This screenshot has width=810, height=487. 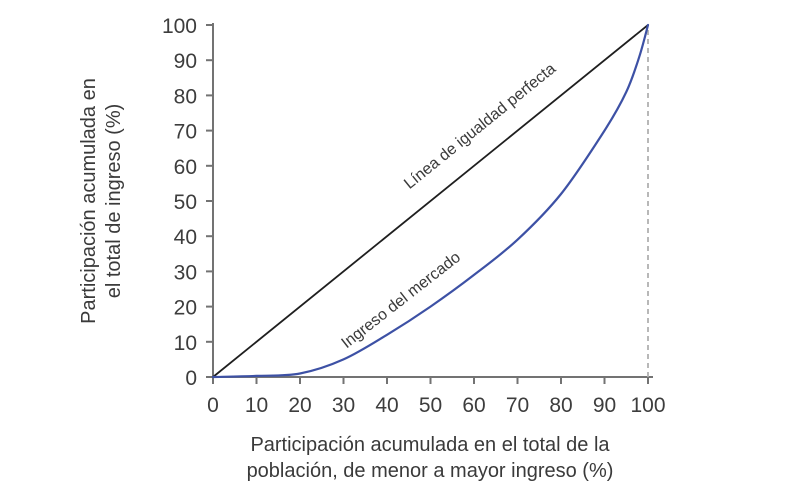 I want to click on y-axis-title-line2: el total de ingreso (%), so click(x=114, y=201).